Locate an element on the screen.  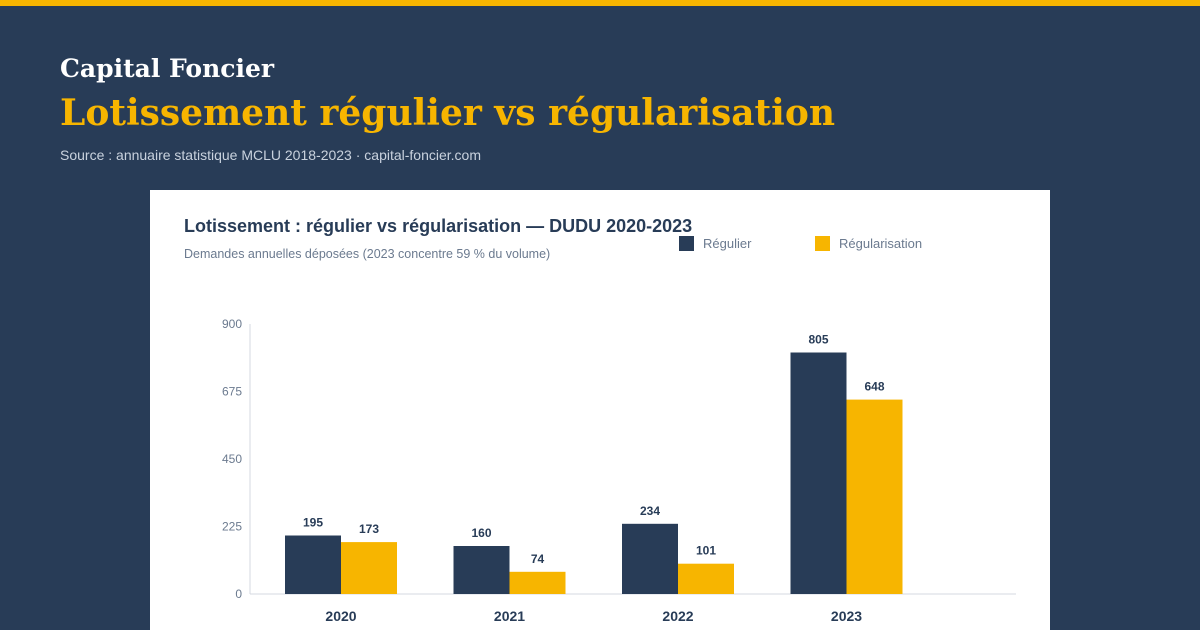
legend-label: Régulier is located at coordinates (727, 243).